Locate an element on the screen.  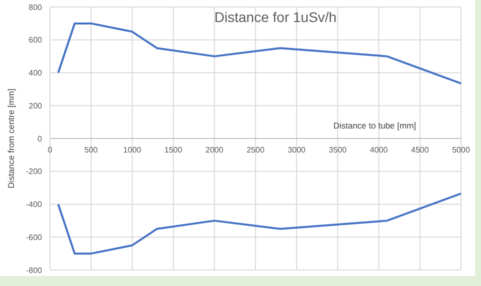
y-tick-label: 0 is located at coordinates (40, 139).